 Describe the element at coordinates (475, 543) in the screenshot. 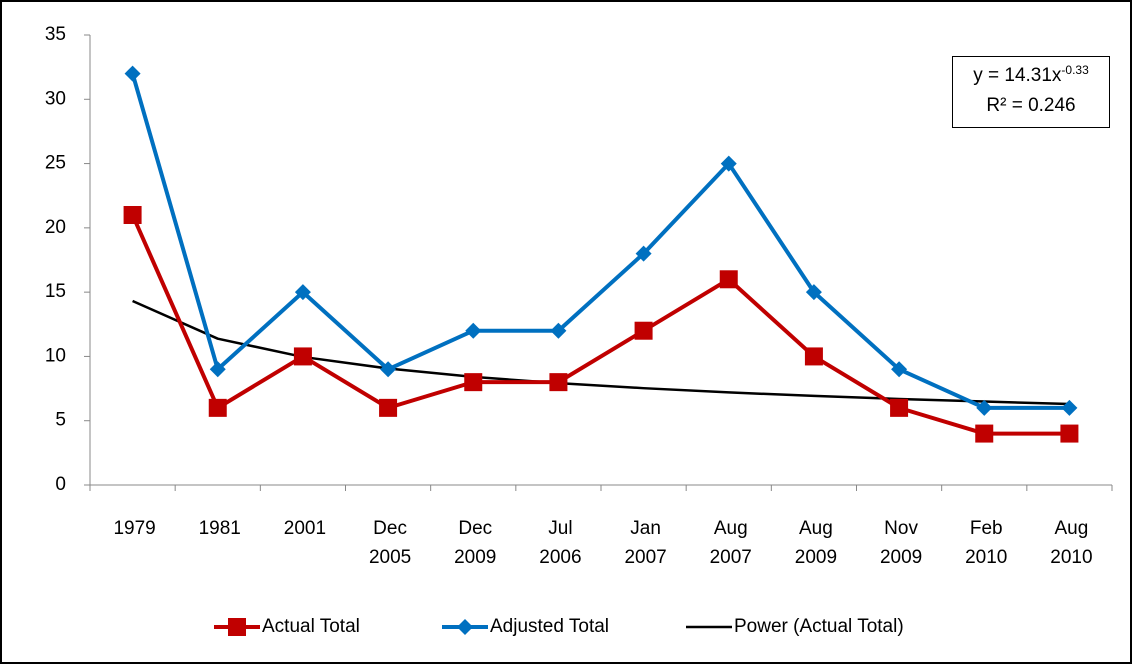

I see `x-tick-label: Dec 2009` at that location.